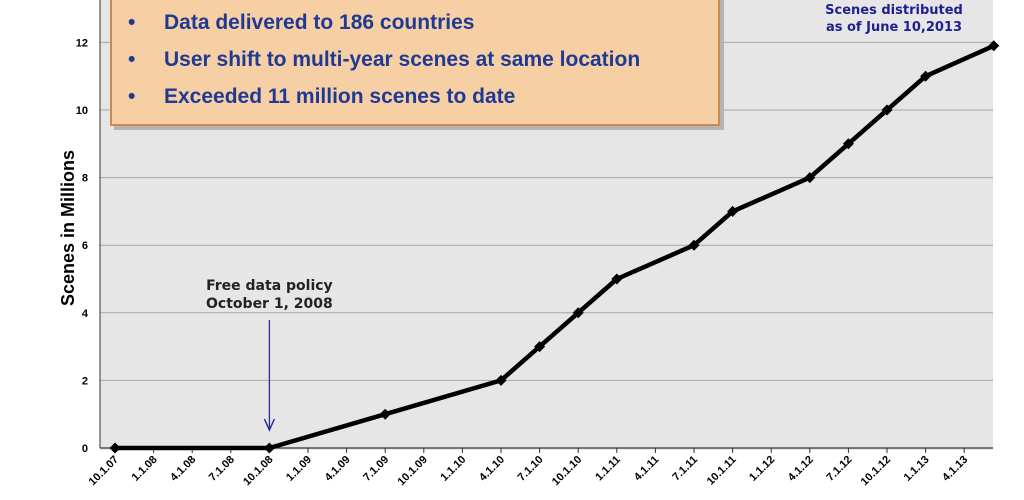 The image size is (1024, 500). What do you see at coordinates (85, 246) in the screenshot?
I see `y-tick-label: 6` at bounding box center [85, 246].